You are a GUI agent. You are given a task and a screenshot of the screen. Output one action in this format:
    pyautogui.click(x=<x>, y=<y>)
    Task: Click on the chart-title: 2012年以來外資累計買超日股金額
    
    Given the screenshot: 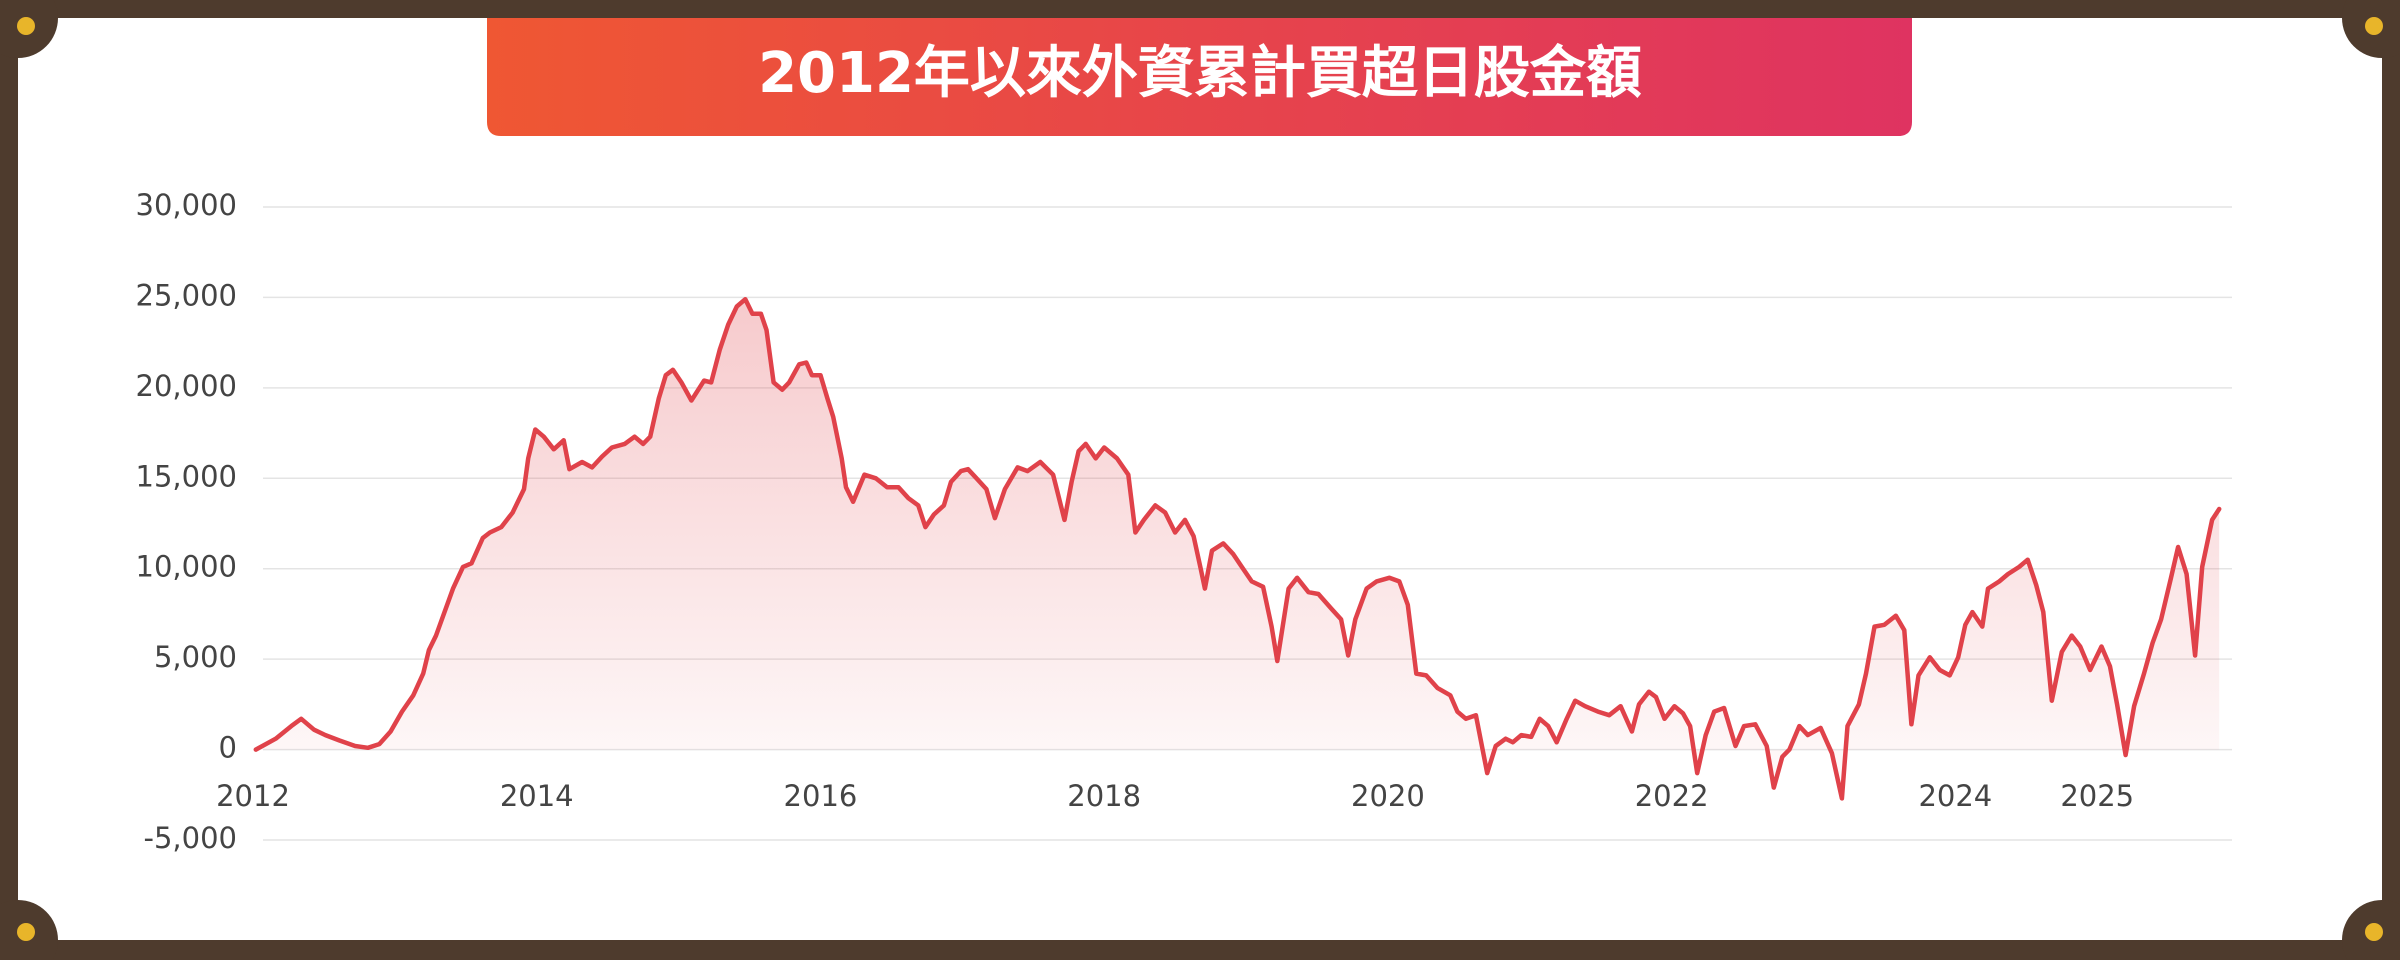 What is the action you would take?
    pyautogui.click(x=1200, y=73)
    